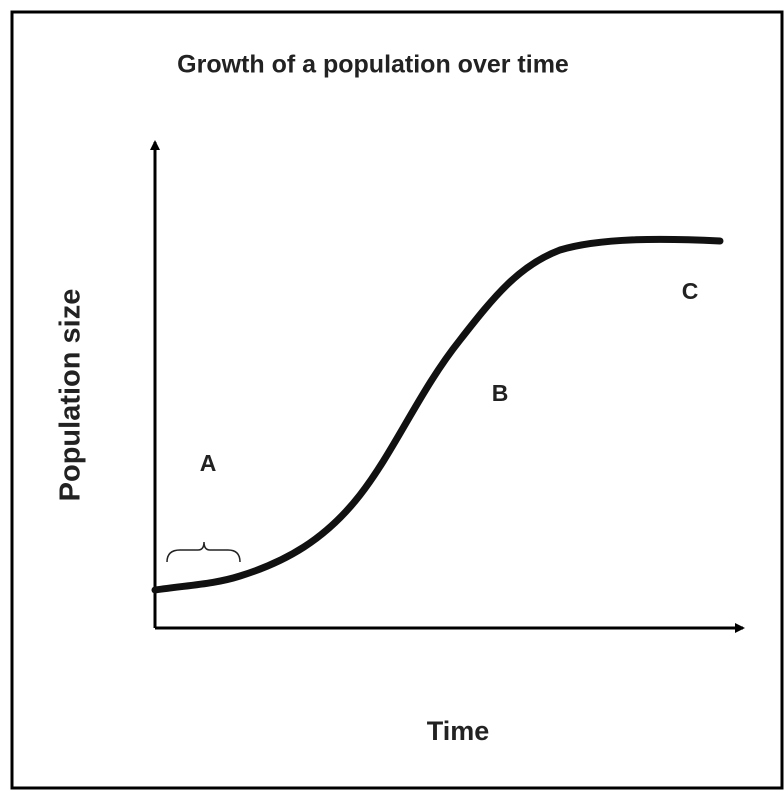 This screenshot has width=784, height=792. I want to click on annotation: A, so click(208, 463).